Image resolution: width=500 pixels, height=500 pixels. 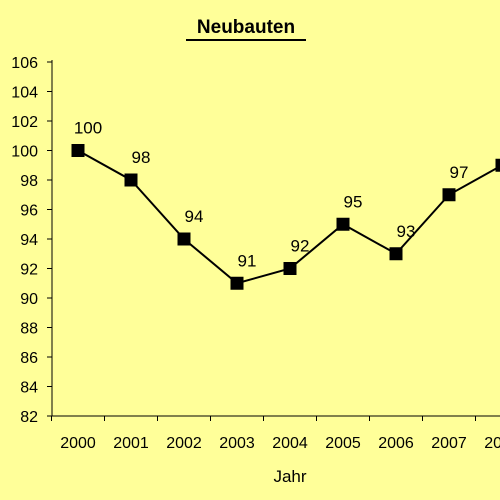 What do you see at coordinates (247, 260) in the screenshot?
I see `data-label: 91` at bounding box center [247, 260].